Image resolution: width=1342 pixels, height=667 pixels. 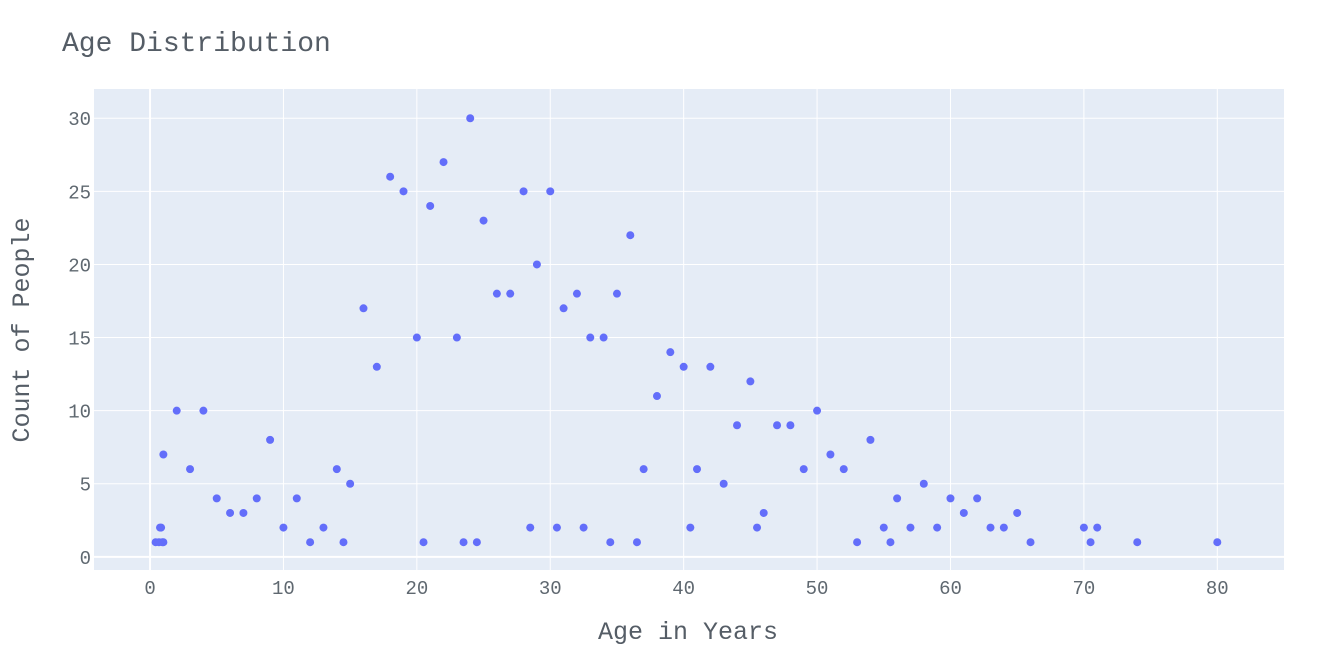 What do you see at coordinates (79, 193) in the screenshot?
I see `y-tick-label: 25` at bounding box center [79, 193].